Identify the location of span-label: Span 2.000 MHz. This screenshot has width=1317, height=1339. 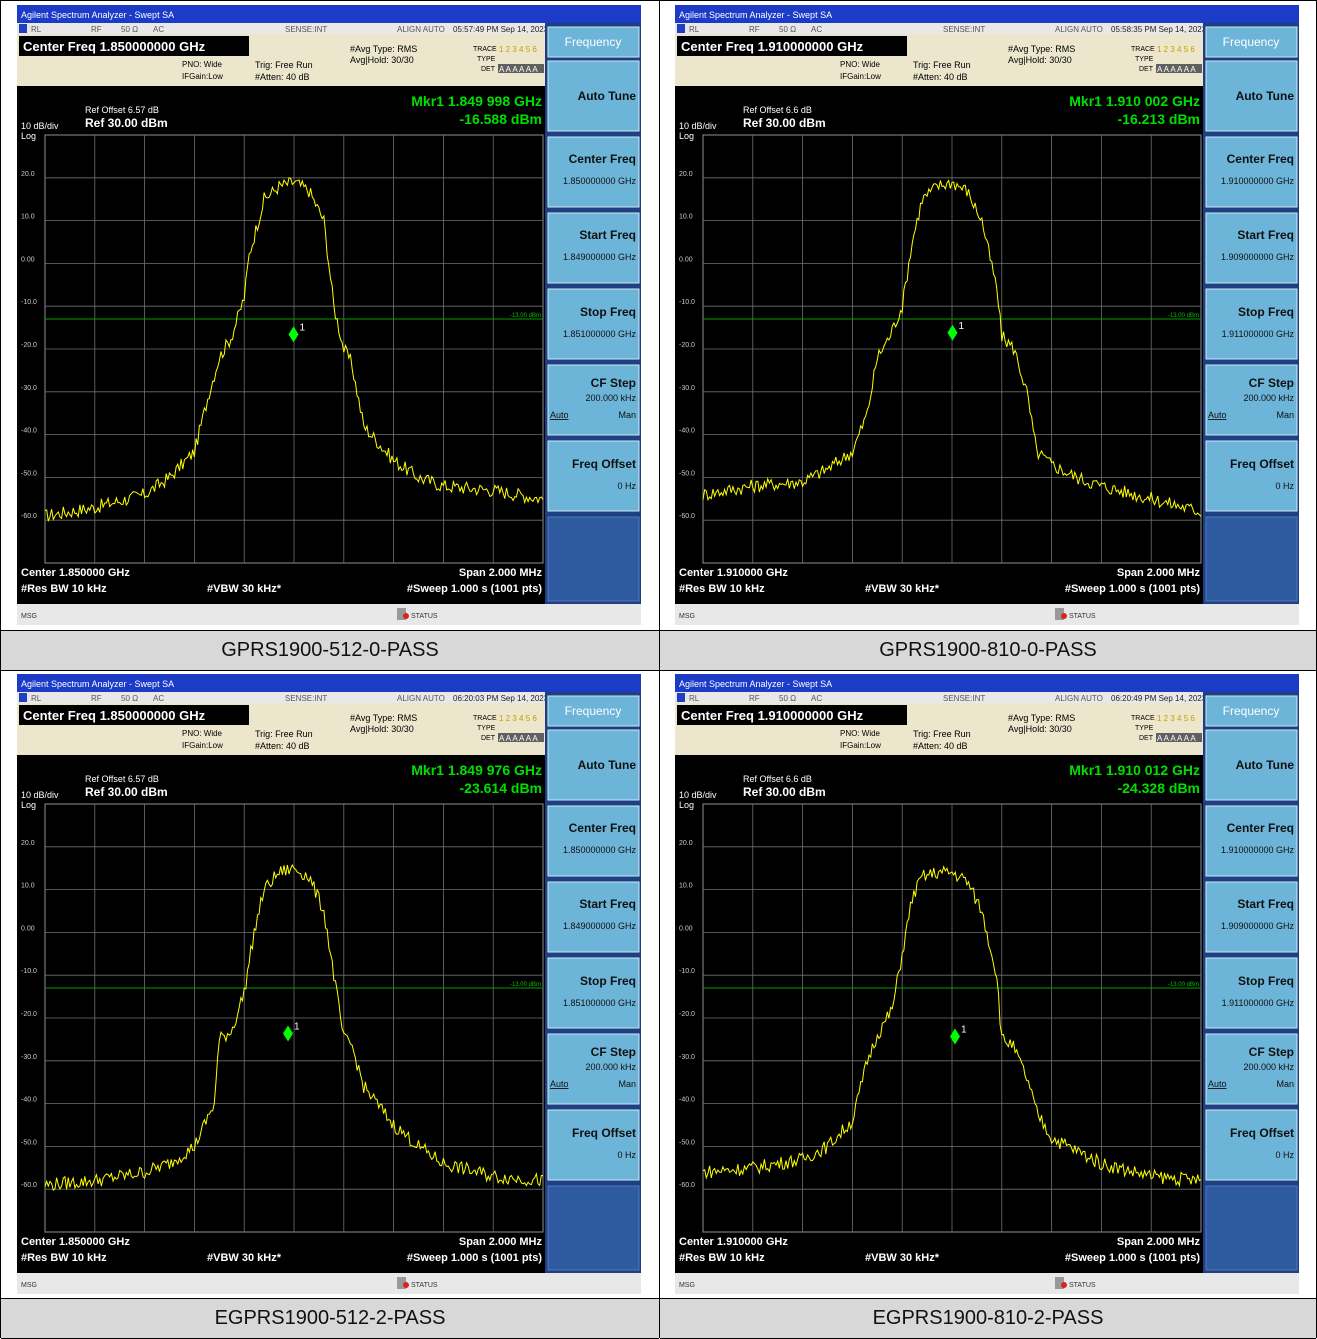
(1159, 1242).